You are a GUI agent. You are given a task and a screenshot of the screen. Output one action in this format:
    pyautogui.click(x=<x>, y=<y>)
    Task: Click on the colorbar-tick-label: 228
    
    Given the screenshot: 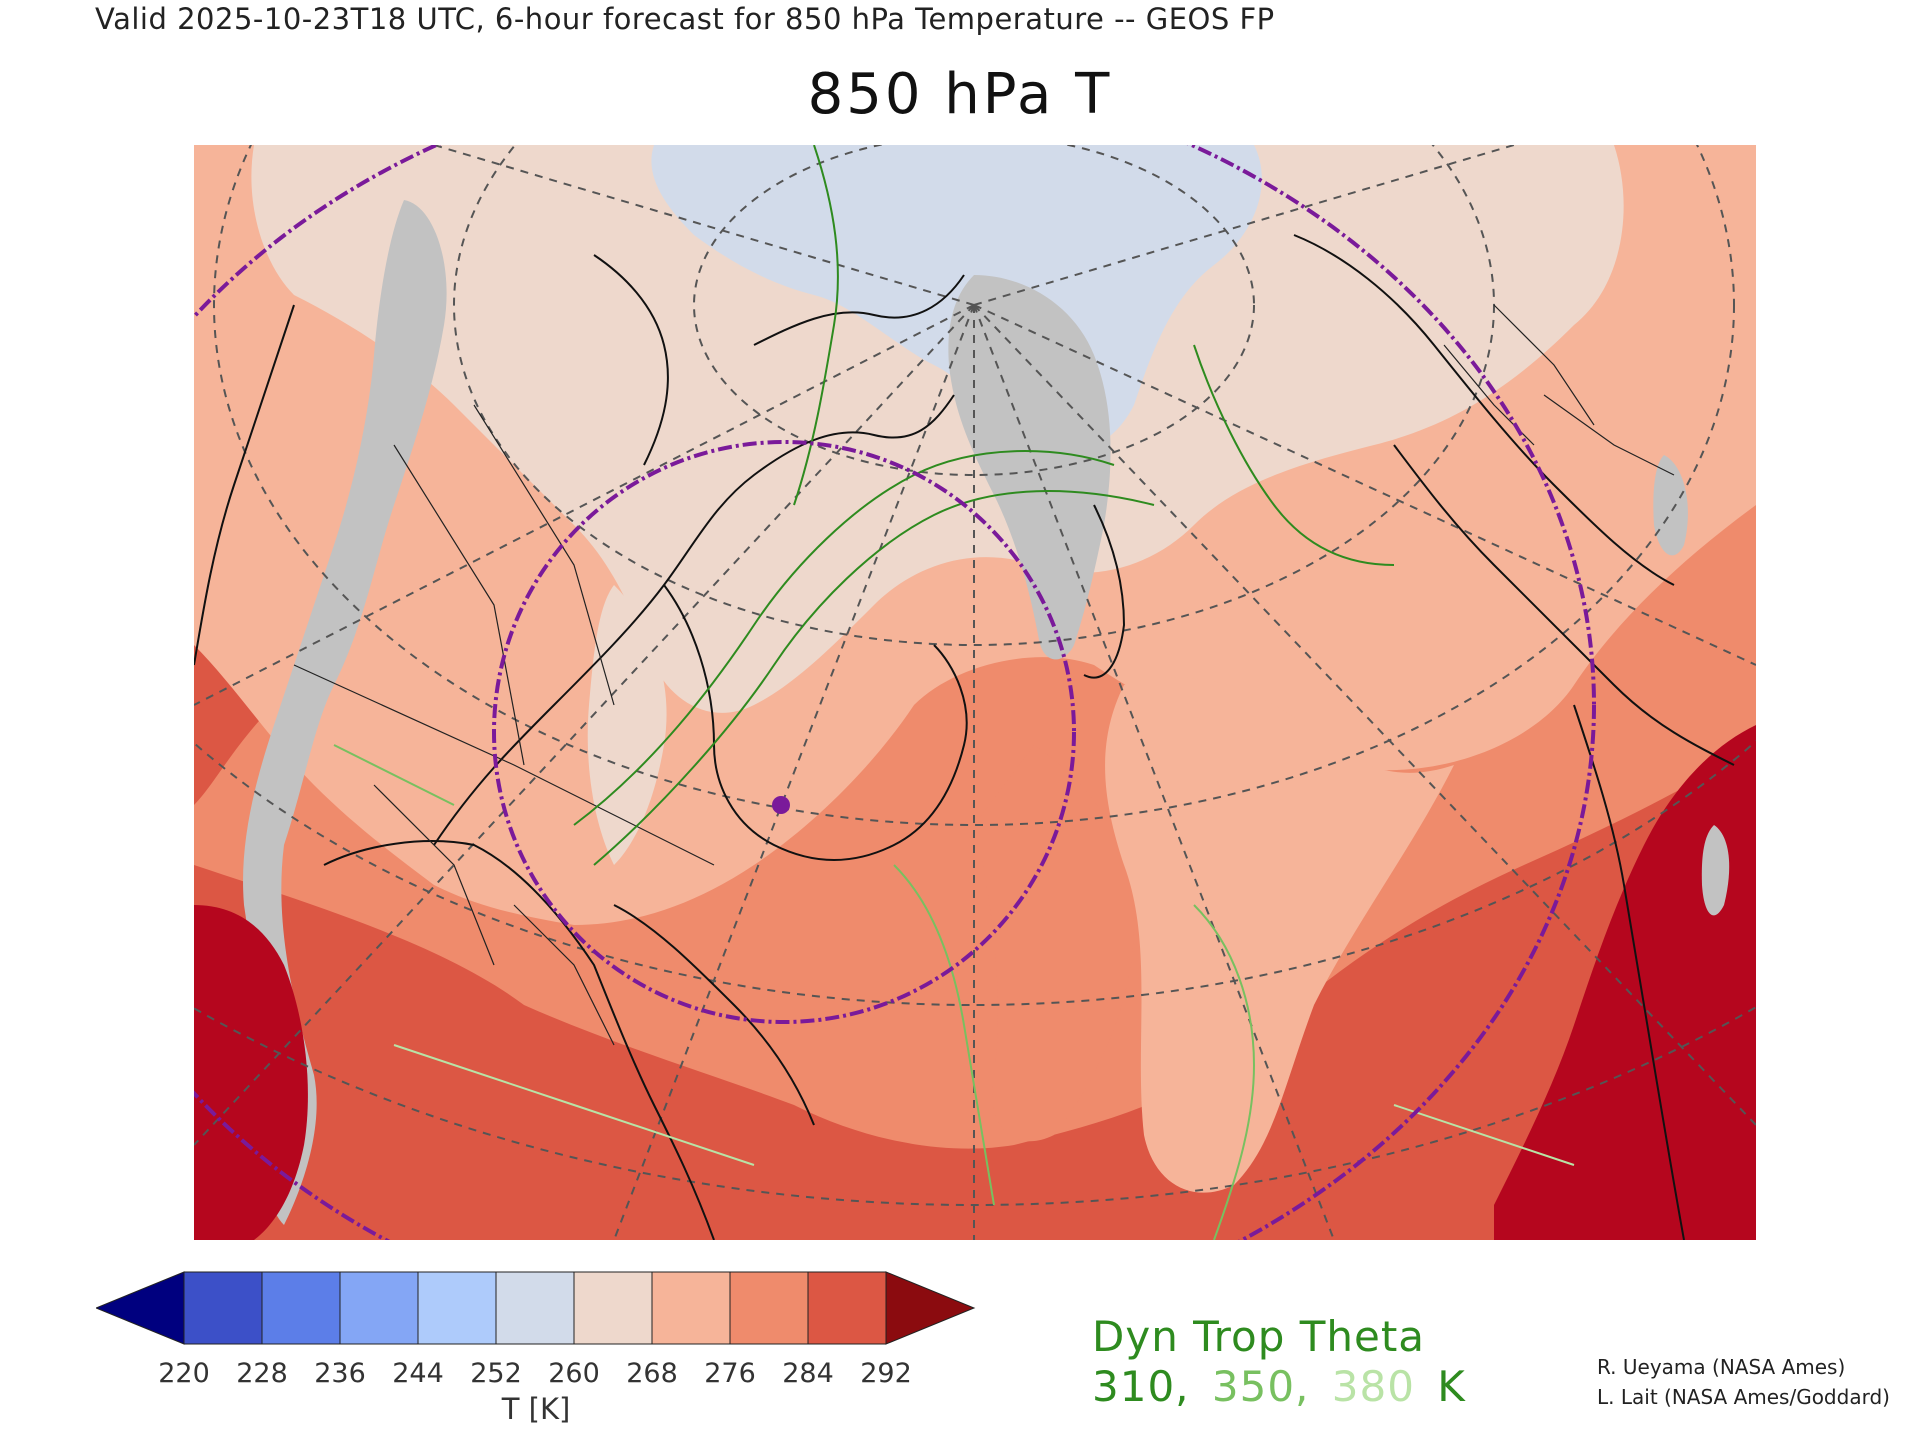 What is the action you would take?
    pyautogui.click(x=262, y=1373)
    